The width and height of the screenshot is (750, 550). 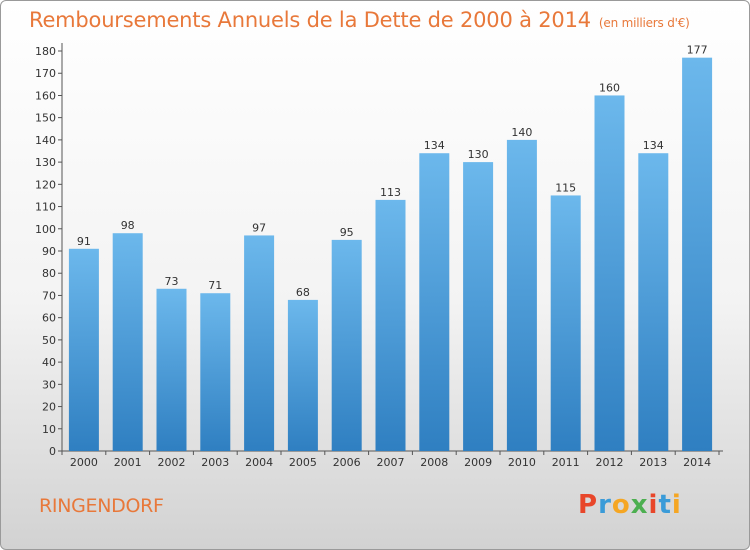 What do you see at coordinates (521, 132) in the screenshot?
I see `bar-value-label: 140` at bounding box center [521, 132].